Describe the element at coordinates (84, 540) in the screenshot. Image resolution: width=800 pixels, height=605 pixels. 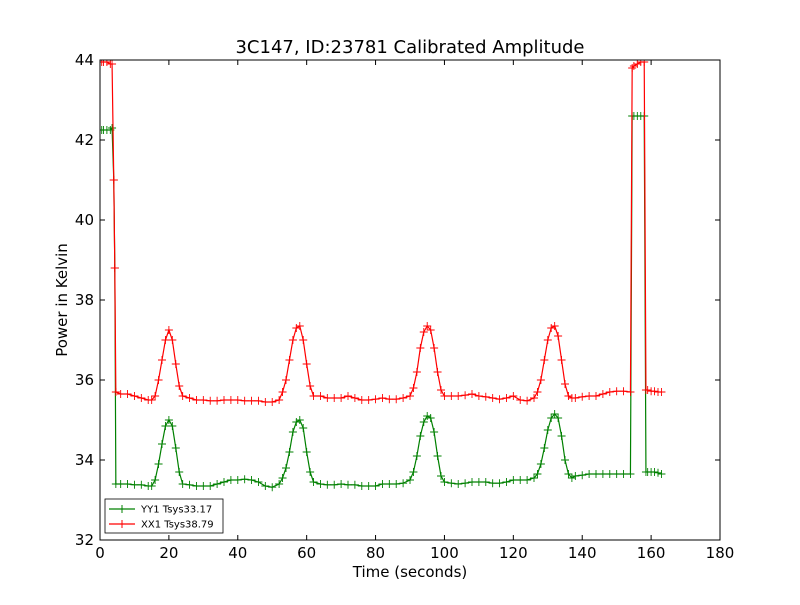
I see `y-tick-label: 32` at that location.